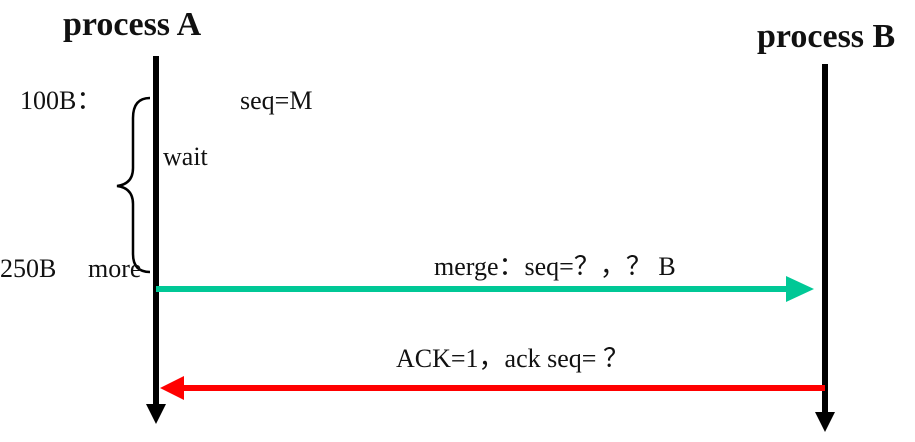 This screenshot has height=442, width=915. Describe the element at coordinates (115, 268) in the screenshot. I see `more-label: more` at that location.